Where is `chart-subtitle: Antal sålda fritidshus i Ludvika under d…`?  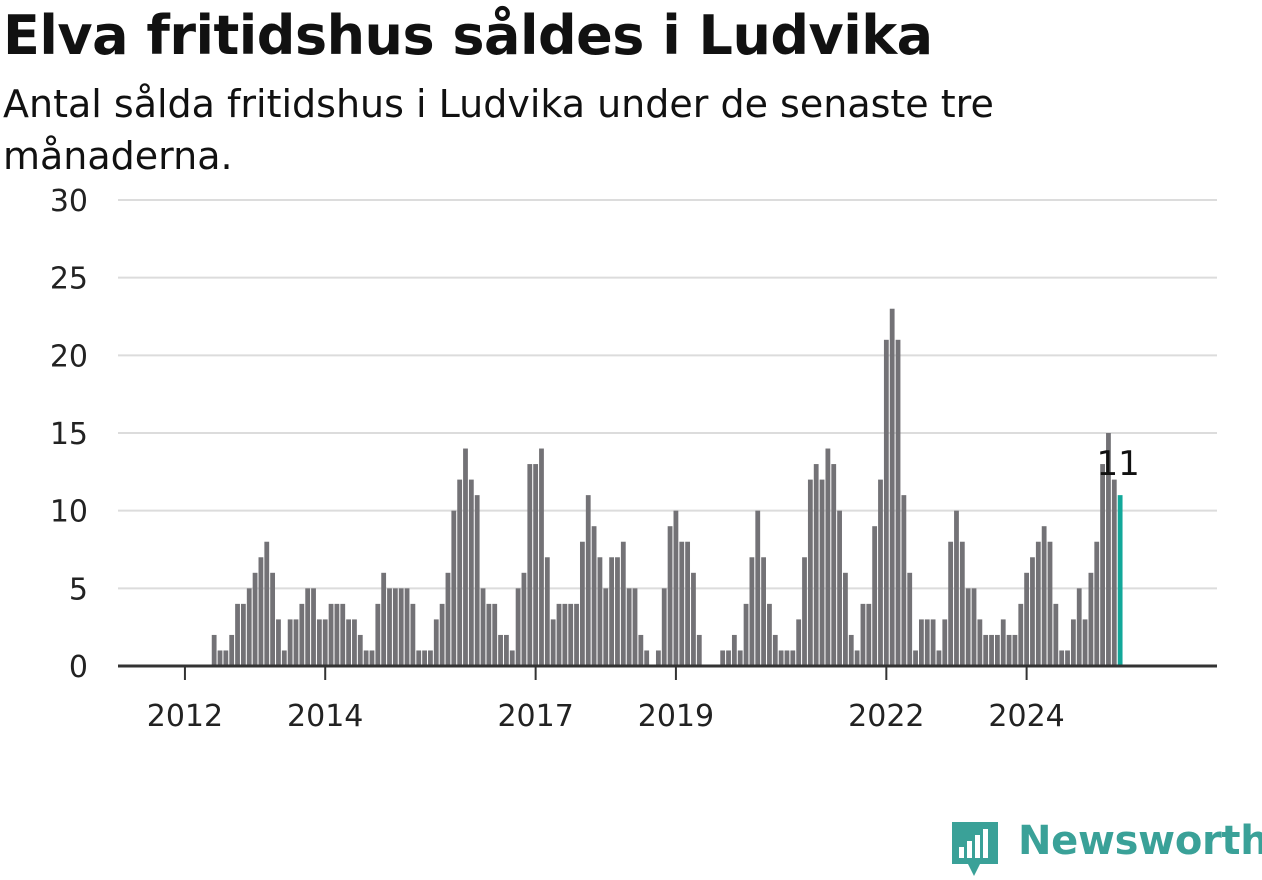
chart-subtitle: Antal sålda fritidshus i Ludvika under d… is located at coordinates (498, 130).